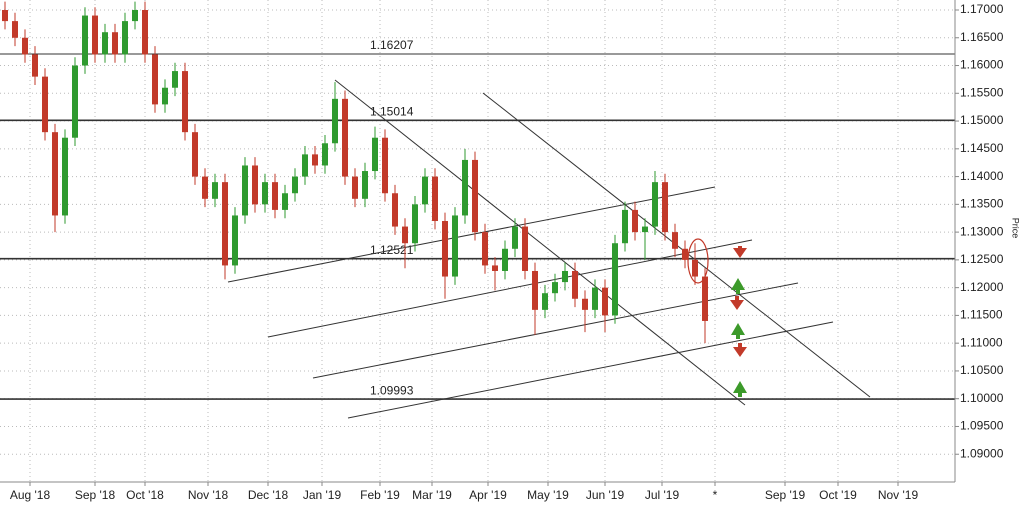 The image size is (1024, 508). I want to click on y-tick-label: 1.13500, so click(982, 204).